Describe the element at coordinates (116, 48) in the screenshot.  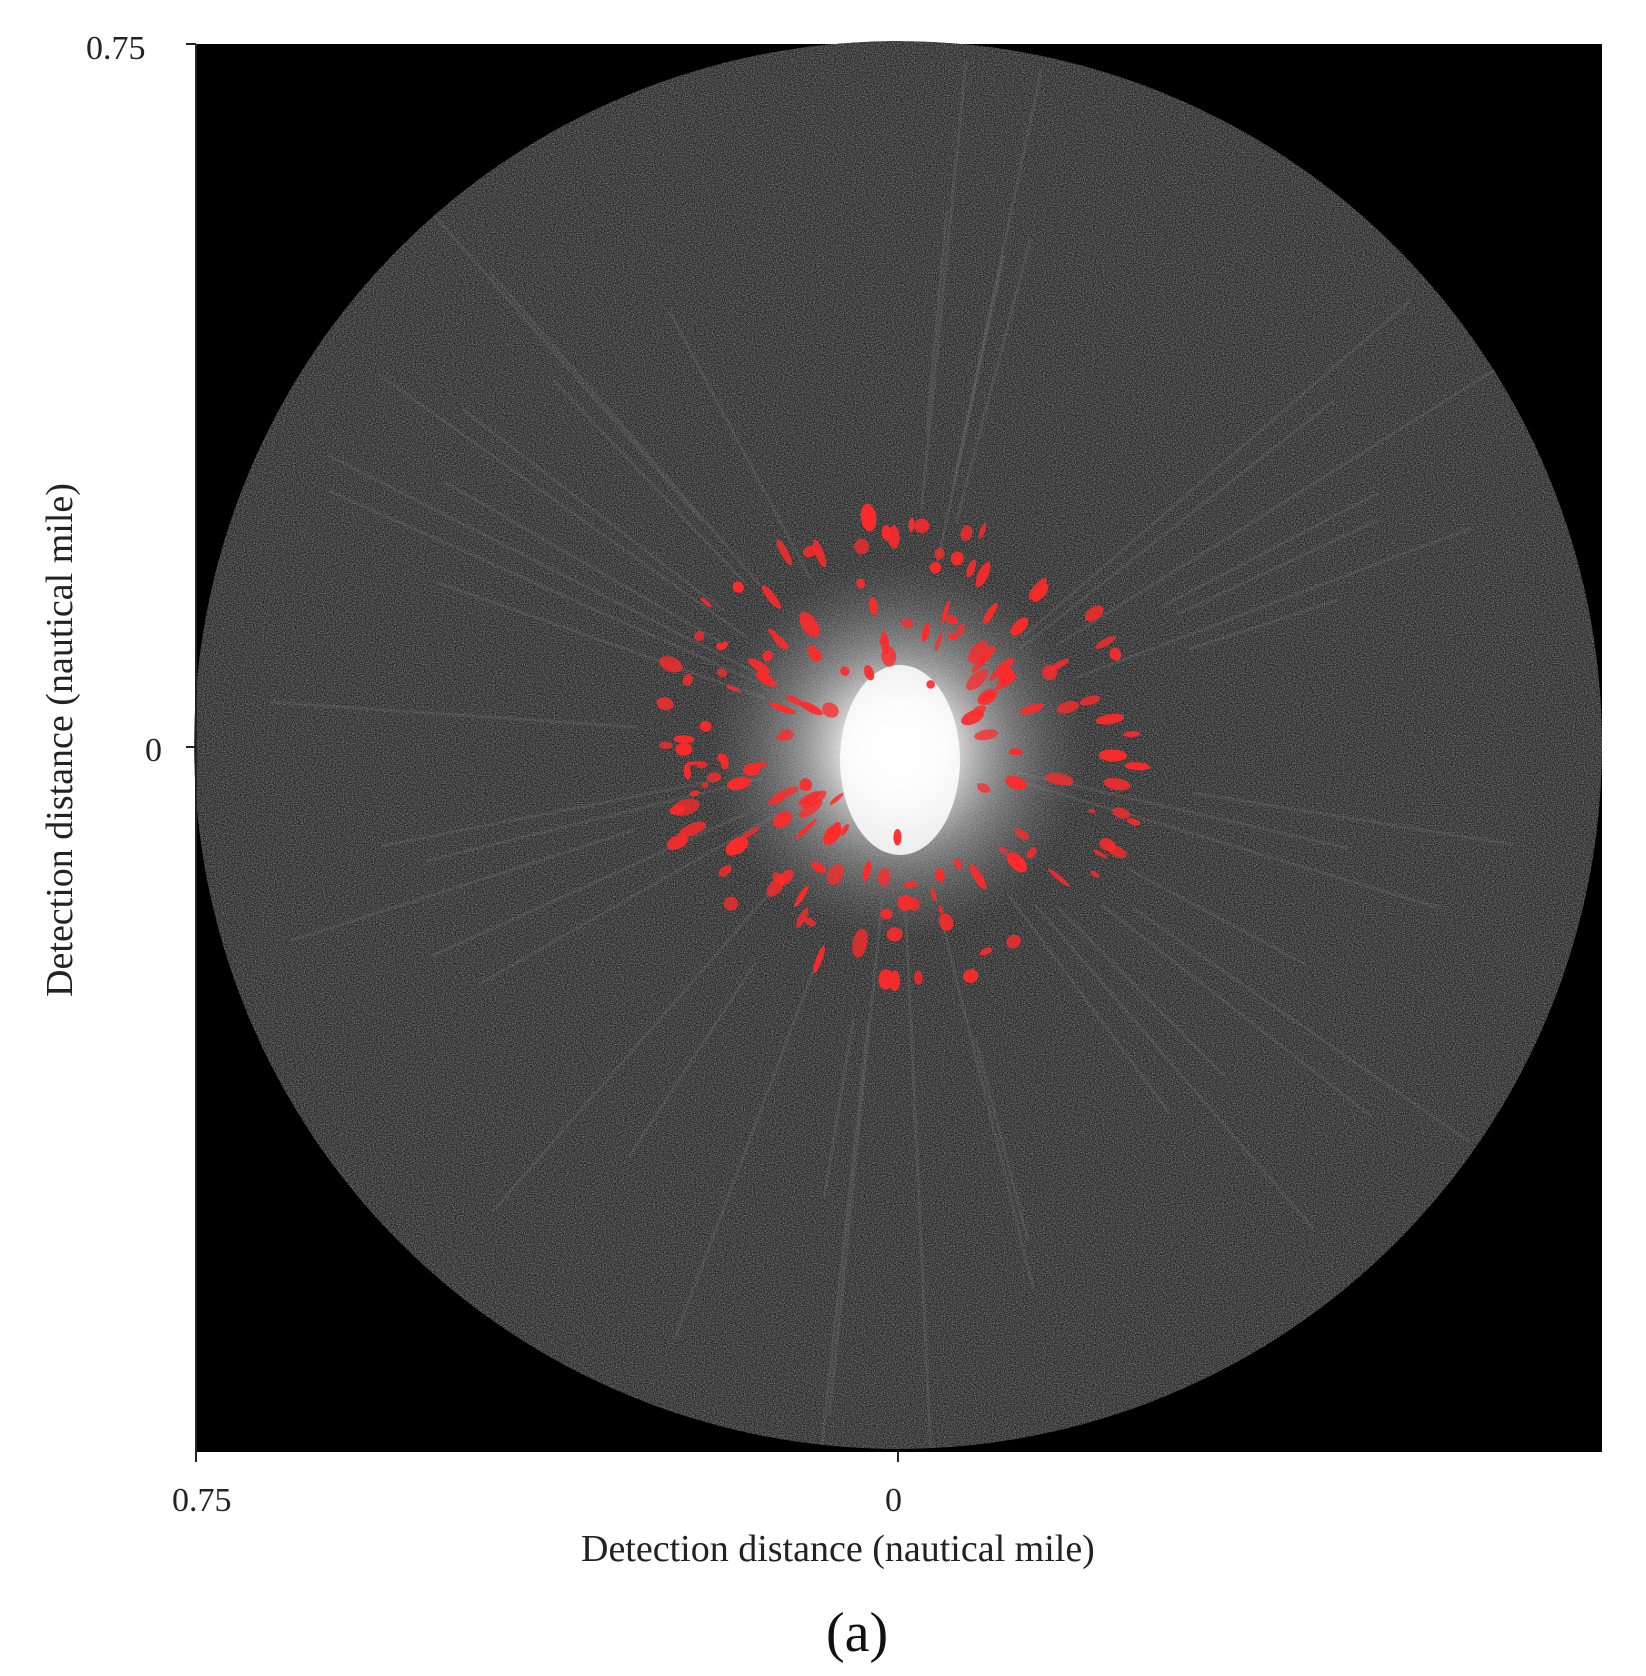
I see `y-tick-label-top: 0.75` at that location.